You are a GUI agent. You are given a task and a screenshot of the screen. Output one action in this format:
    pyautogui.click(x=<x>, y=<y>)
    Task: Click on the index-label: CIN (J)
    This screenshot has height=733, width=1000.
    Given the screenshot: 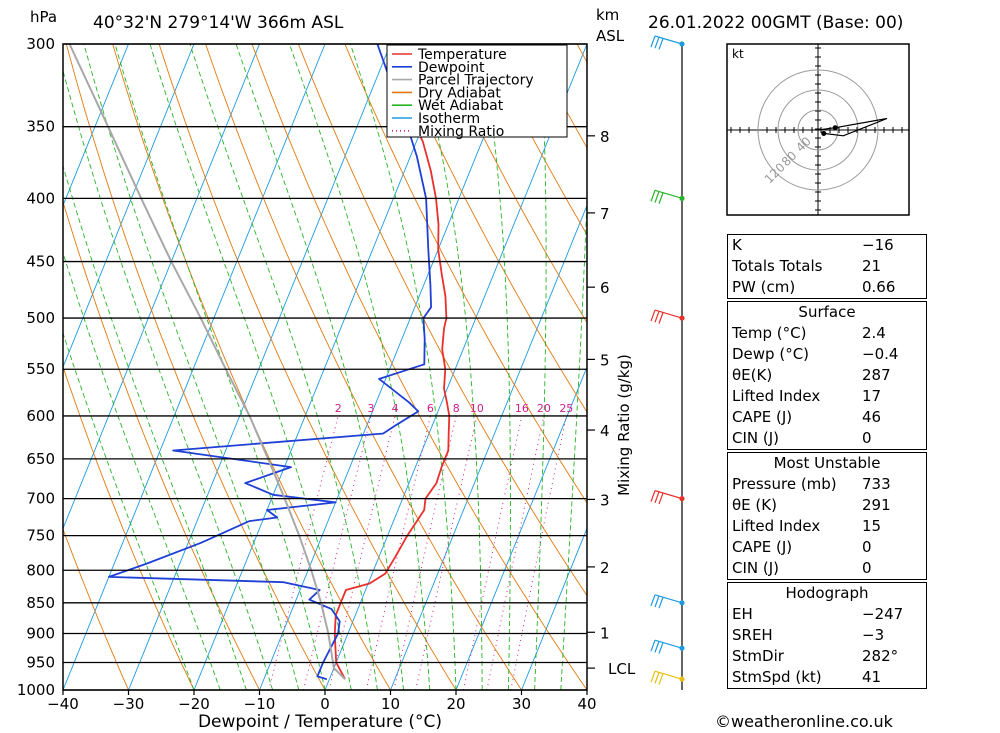 What is the action you would take?
    pyautogui.click(x=756, y=568)
    